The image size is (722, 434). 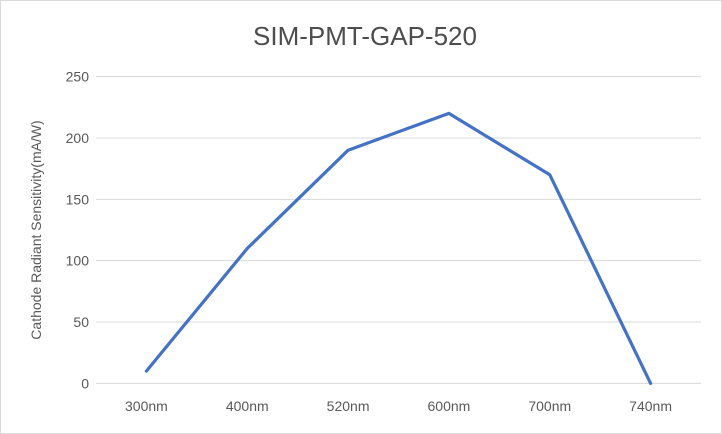 What do you see at coordinates (78, 138) in the screenshot?
I see `y-axis-tick-label: 200` at bounding box center [78, 138].